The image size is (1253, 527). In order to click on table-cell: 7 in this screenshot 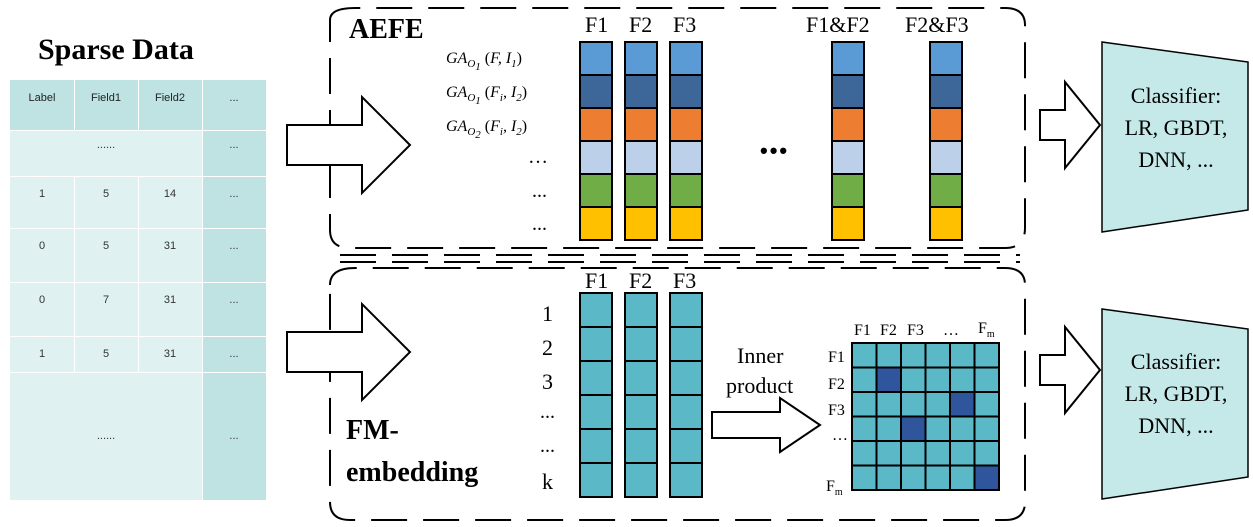, I will do `click(106, 300)`.